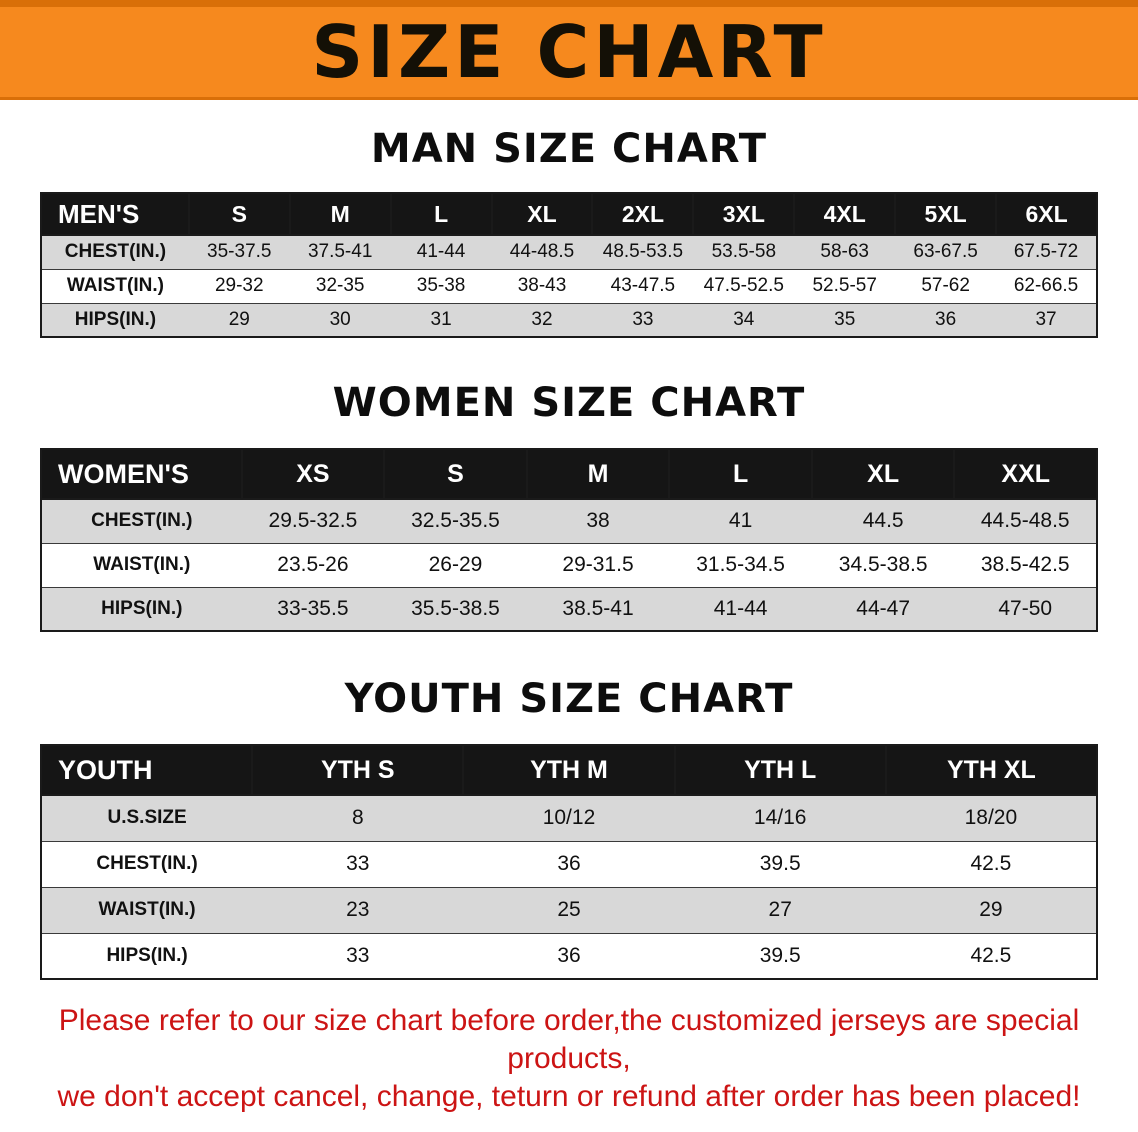 This screenshot has height=1132, width=1138. I want to click on value-cell: 35-38, so click(441, 286).